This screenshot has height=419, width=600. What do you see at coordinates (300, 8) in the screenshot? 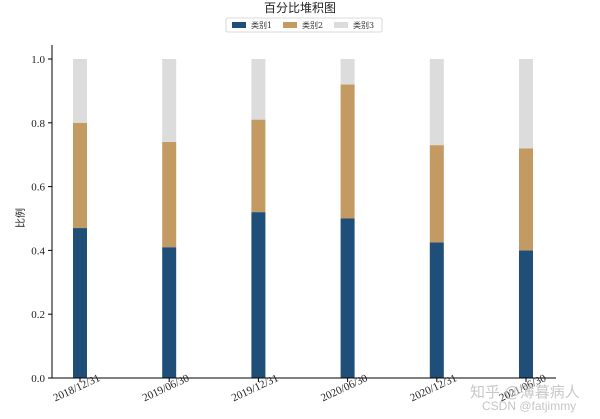
I see `chart-title: 百分比堆积图` at bounding box center [300, 8].